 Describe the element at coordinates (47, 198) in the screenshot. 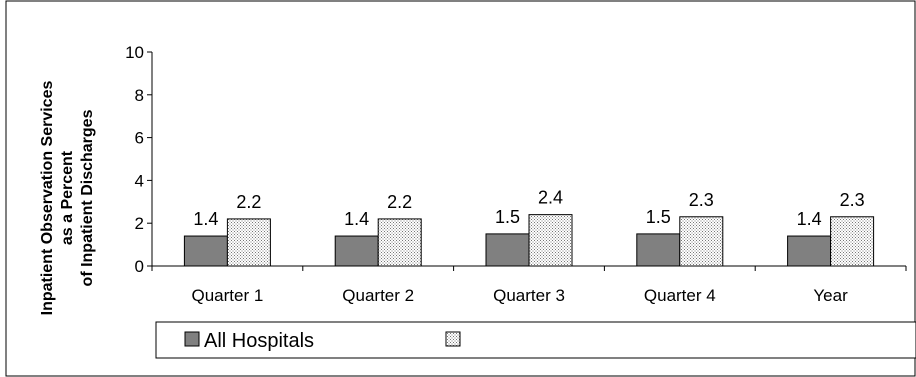

I see `y-axis-title-line-1: Inpatient Observation Services` at that location.